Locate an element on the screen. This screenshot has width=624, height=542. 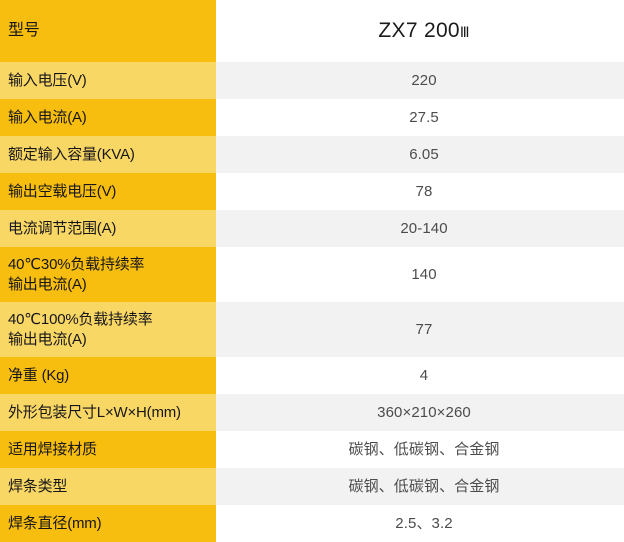
spec-value-cell: 2.5、3.2 is located at coordinates (420, 523).